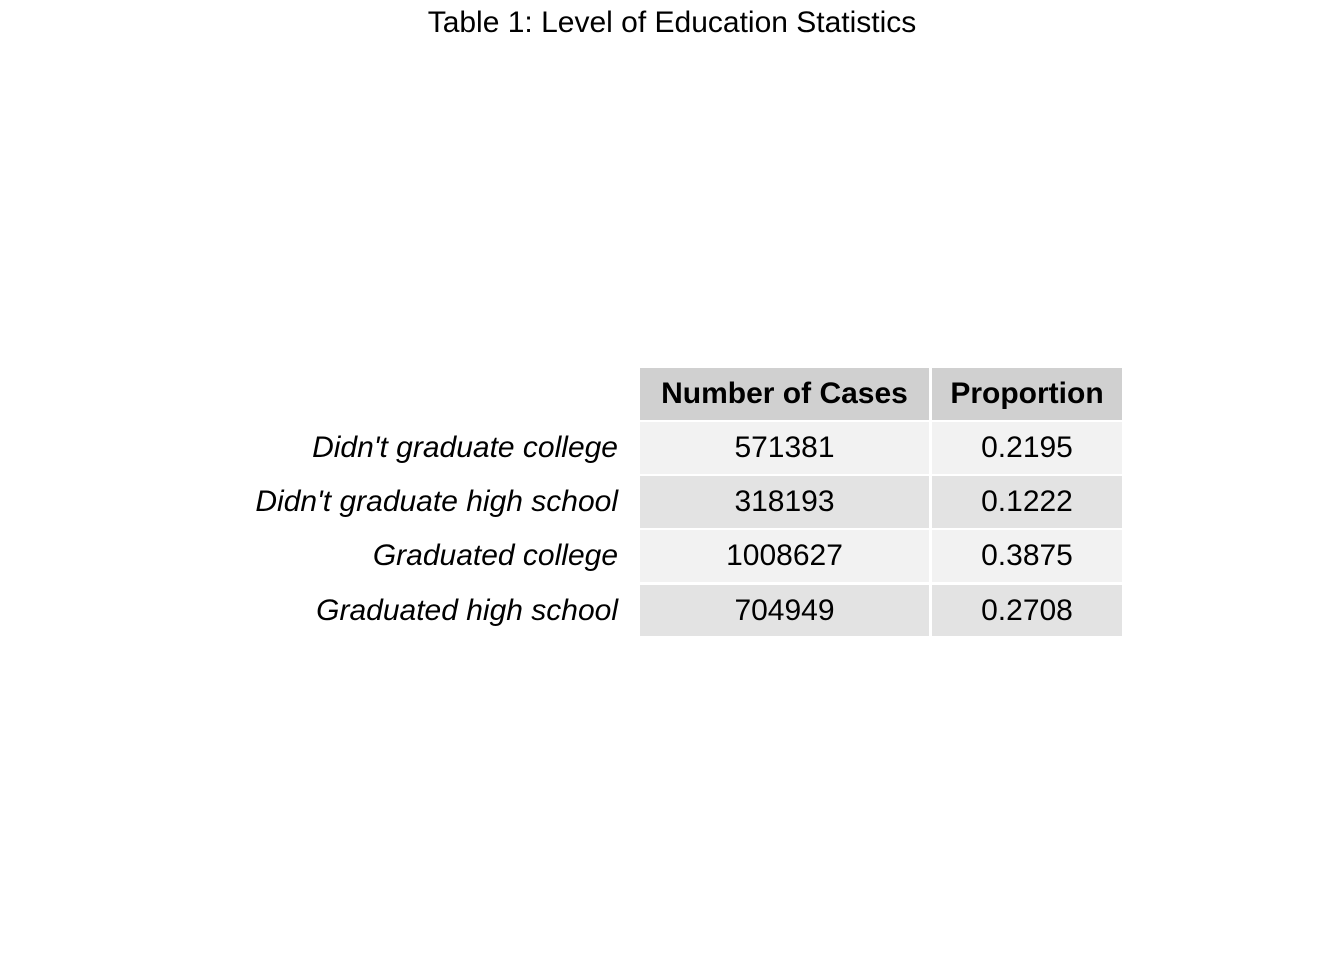  What do you see at coordinates (467, 610) in the screenshot?
I see `row-label: Graduated high school` at bounding box center [467, 610].